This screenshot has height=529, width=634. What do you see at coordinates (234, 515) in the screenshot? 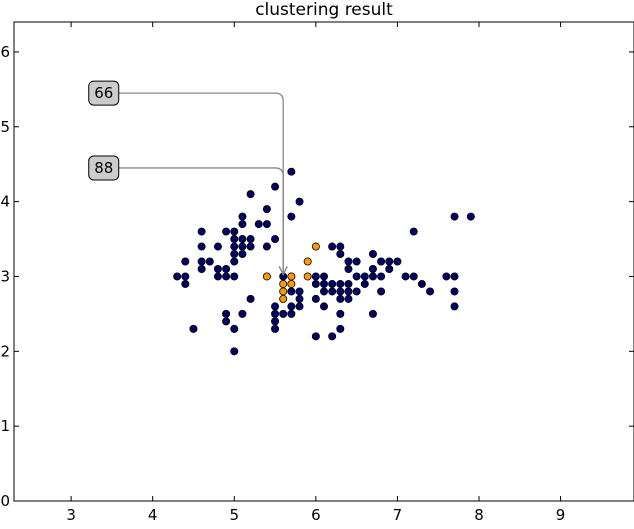
I see `x-tick-label: 5` at bounding box center [234, 515].